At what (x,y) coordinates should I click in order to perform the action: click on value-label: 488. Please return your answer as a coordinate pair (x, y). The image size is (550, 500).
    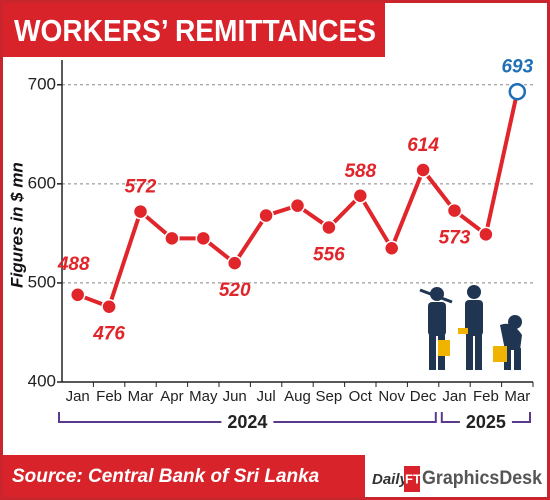
    Looking at the image, I should click on (73, 264).